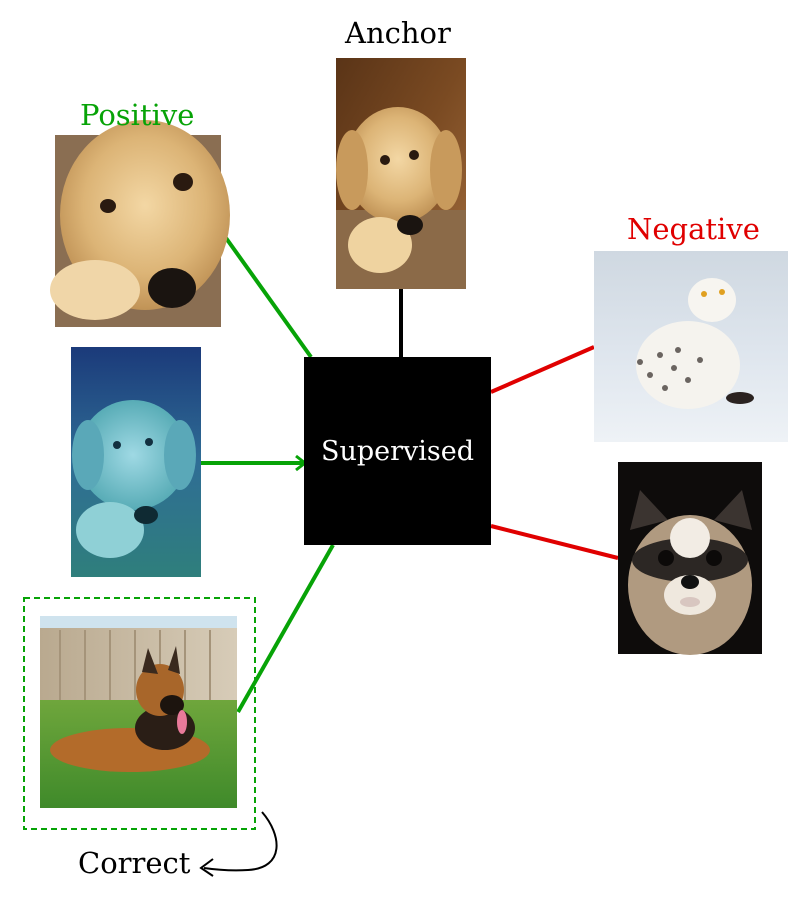 This screenshot has width=789, height=919. I want to click on supervised-label: Supervised, so click(397, 451).